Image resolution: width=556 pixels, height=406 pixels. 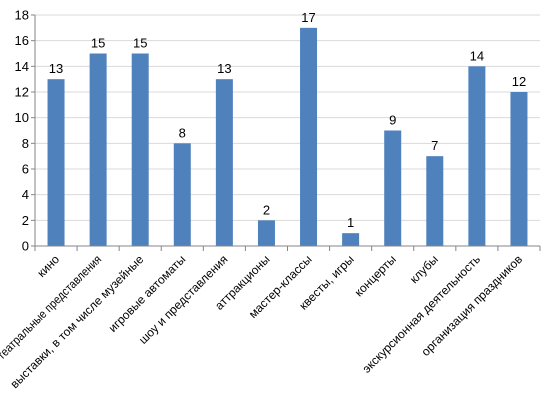 I want to click on y-tick-label: 6, so click(x=25, y=169).